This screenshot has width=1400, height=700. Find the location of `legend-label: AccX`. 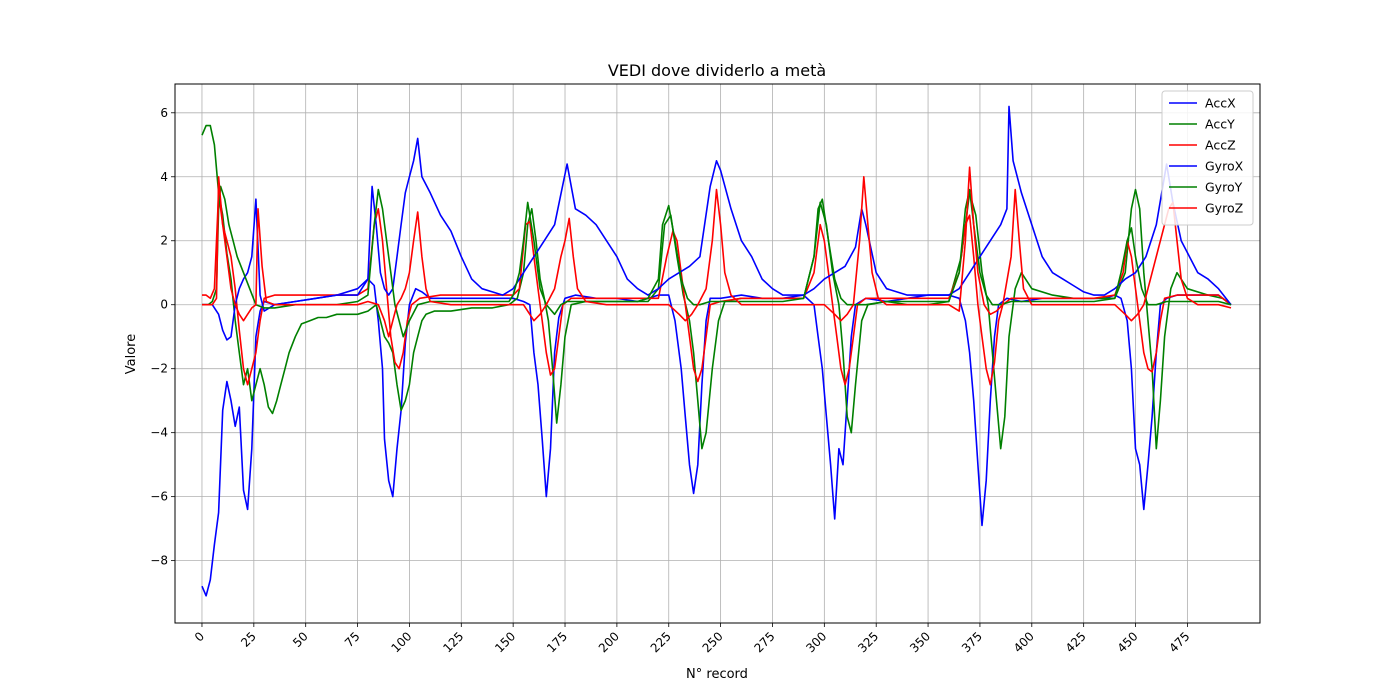

legend-label: AccX is located at coordinates (1220, 103).